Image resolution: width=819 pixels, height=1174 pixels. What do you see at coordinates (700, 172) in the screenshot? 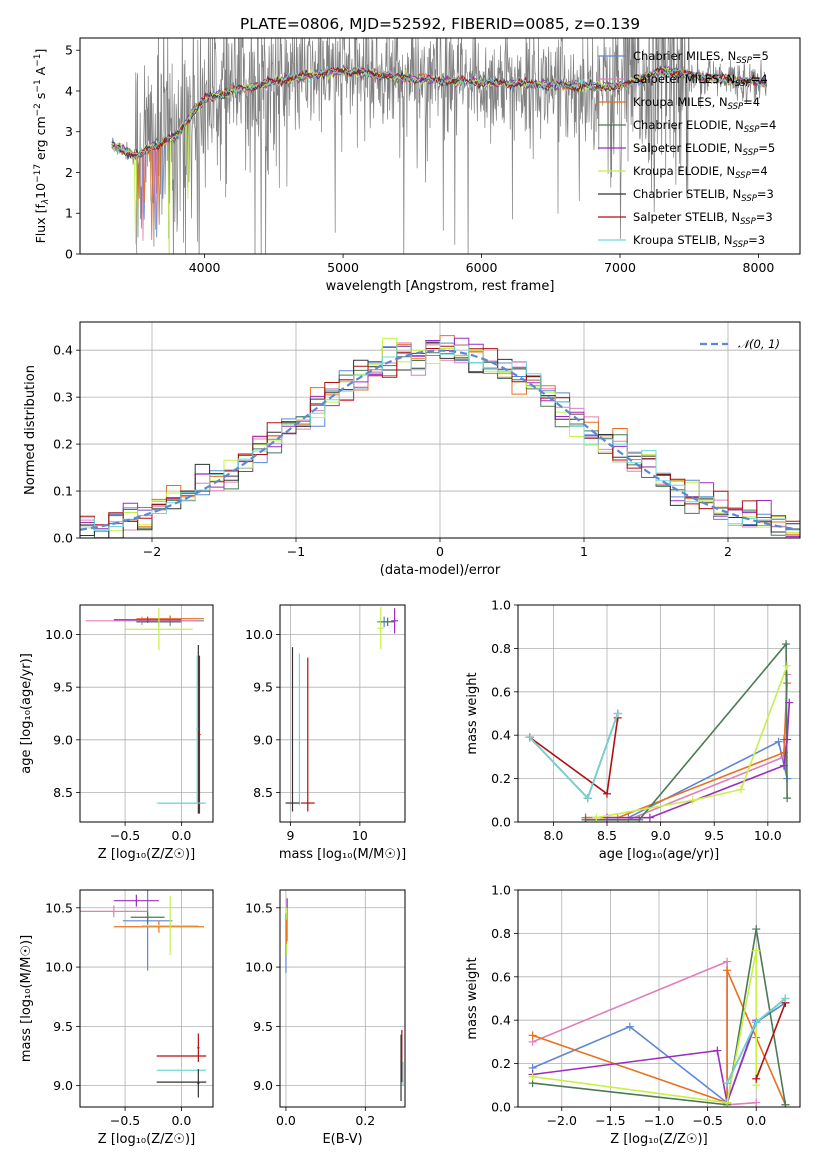
I see `legend-entry: Kroupa ELODIE, NSSP=4` at bounding box center [700, 172].